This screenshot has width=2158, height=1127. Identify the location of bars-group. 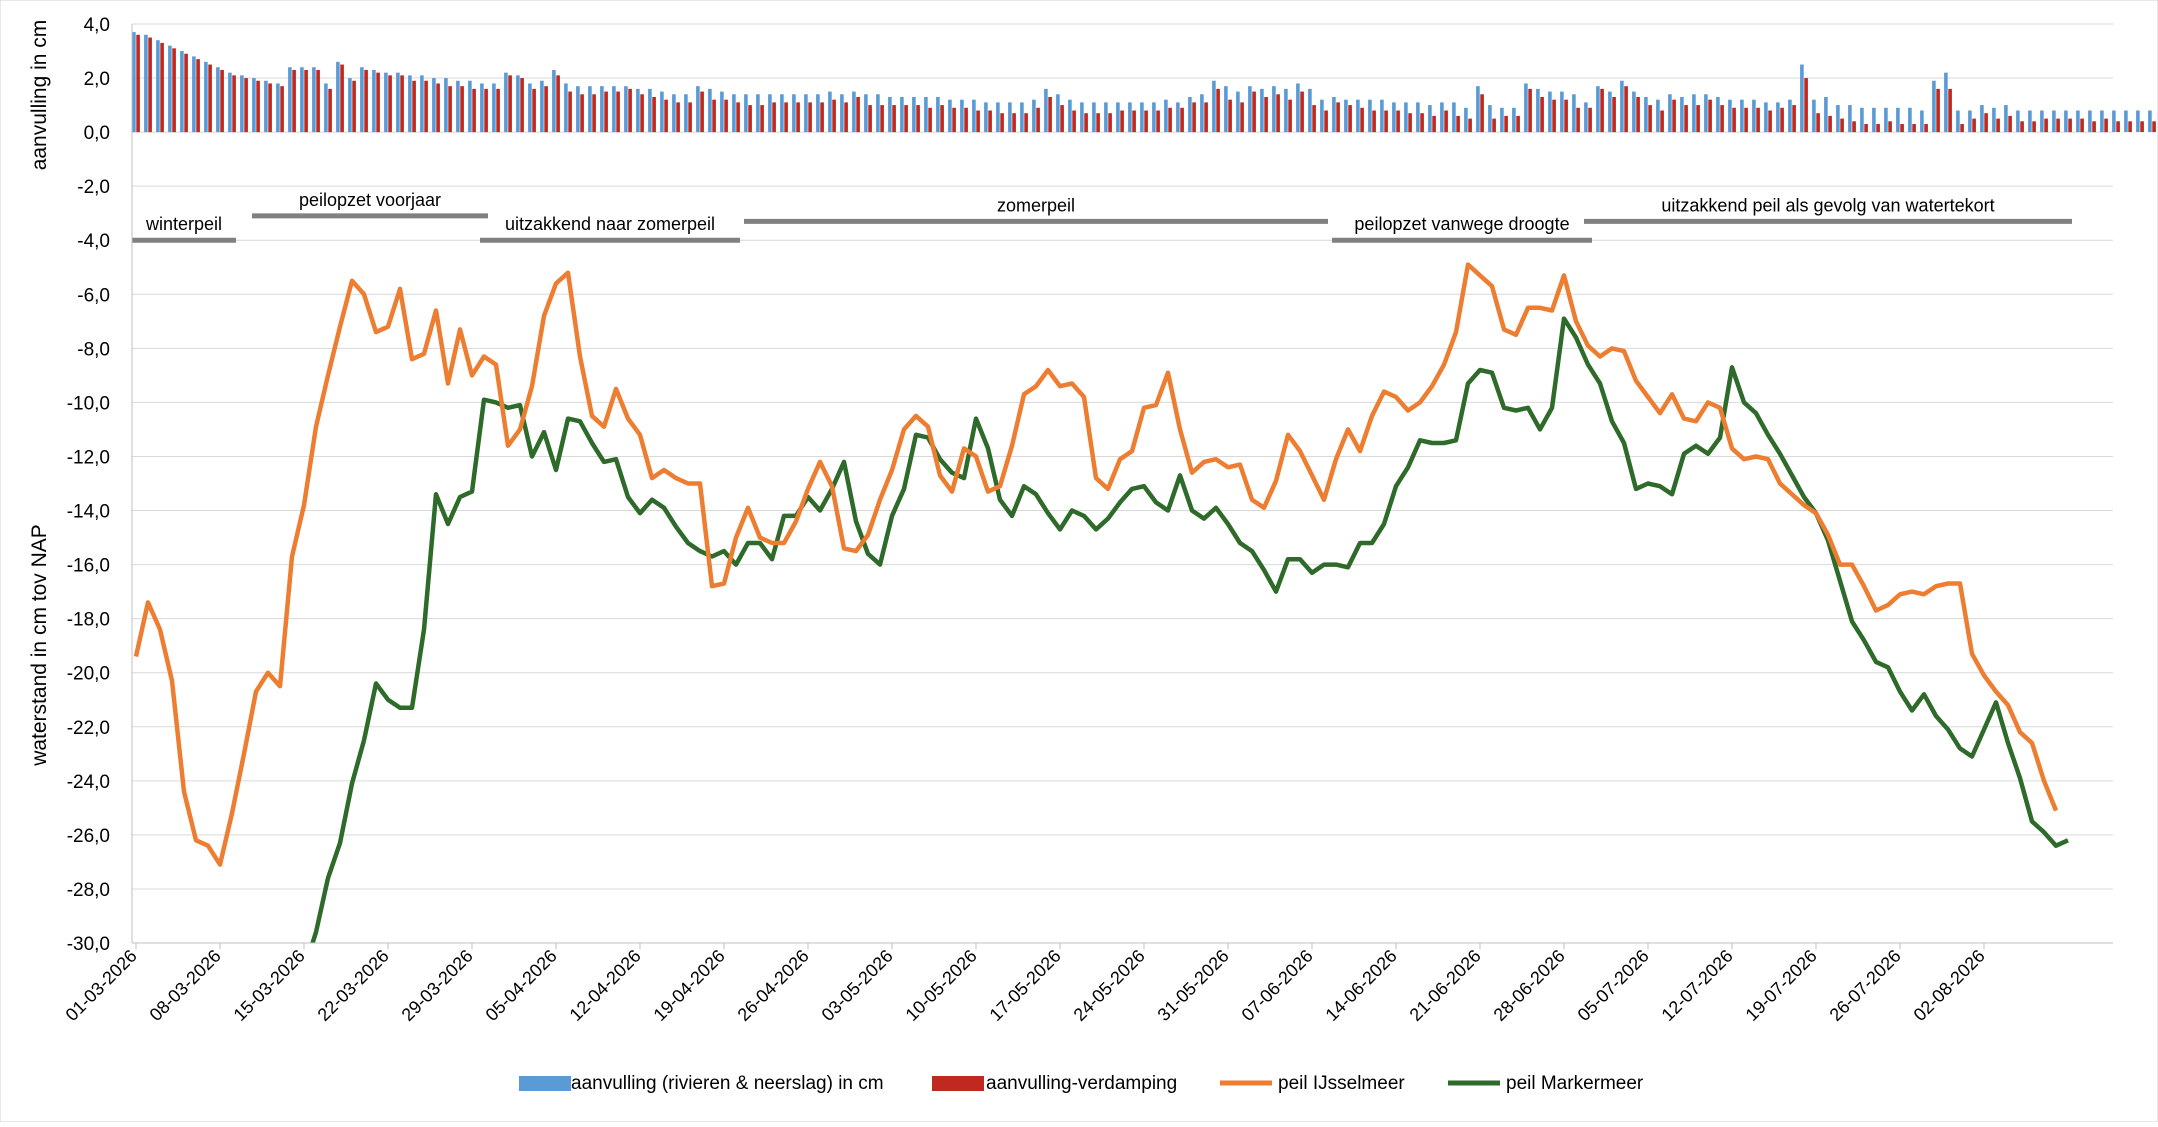
(1144, 82).